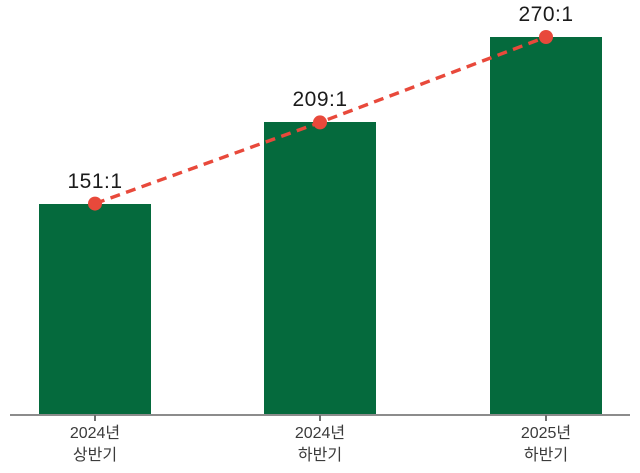  Describe the element at coordinates (320, 100) in the screenshot. I see `value-label-1: 209:1` at that location.